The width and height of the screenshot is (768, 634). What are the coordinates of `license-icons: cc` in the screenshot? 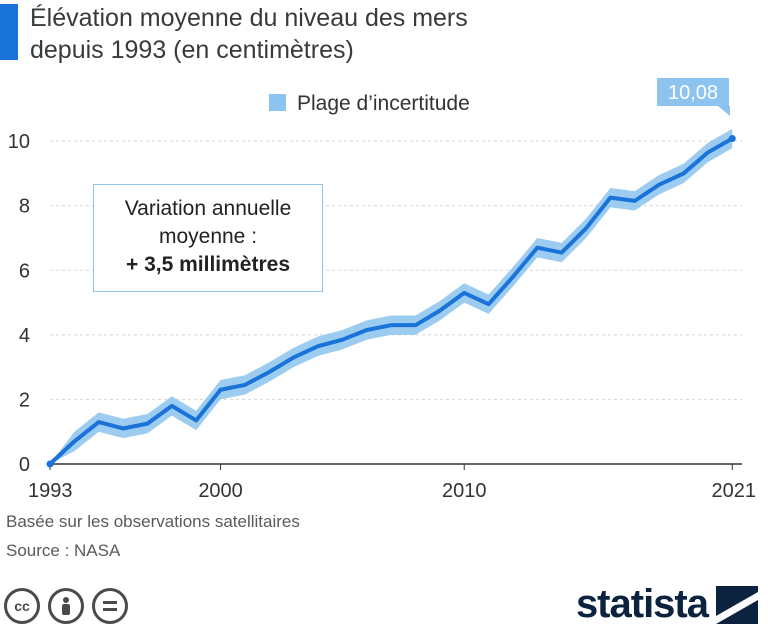 It's located at (66, 606).